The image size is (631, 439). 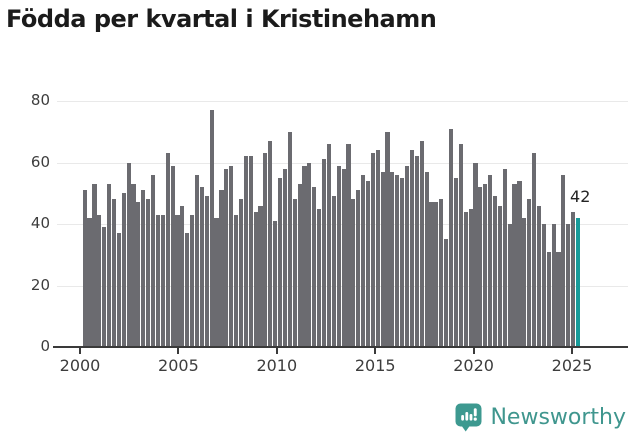 What do you see at coordinates (94, 265) in the screenshot?
I see `bar-2000-Q3` at bounding box center [94, 265].